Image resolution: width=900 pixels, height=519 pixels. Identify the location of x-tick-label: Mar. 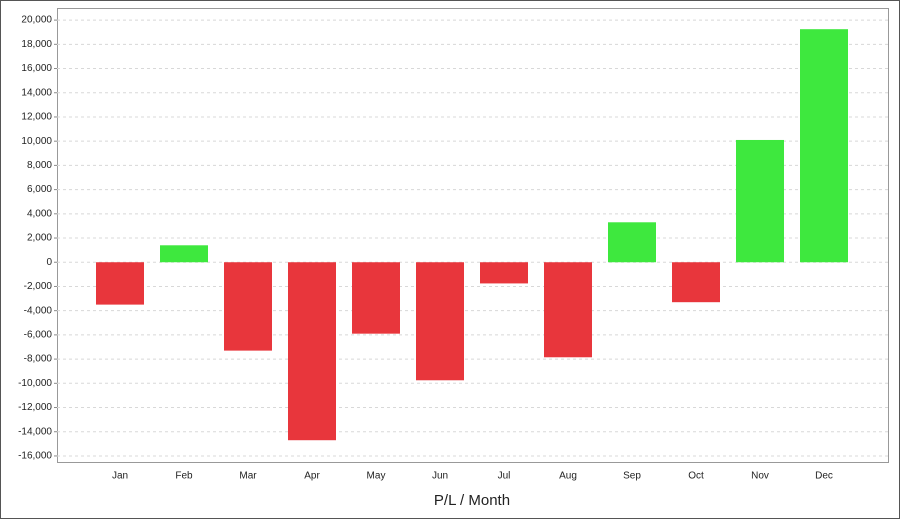
(248, 476).